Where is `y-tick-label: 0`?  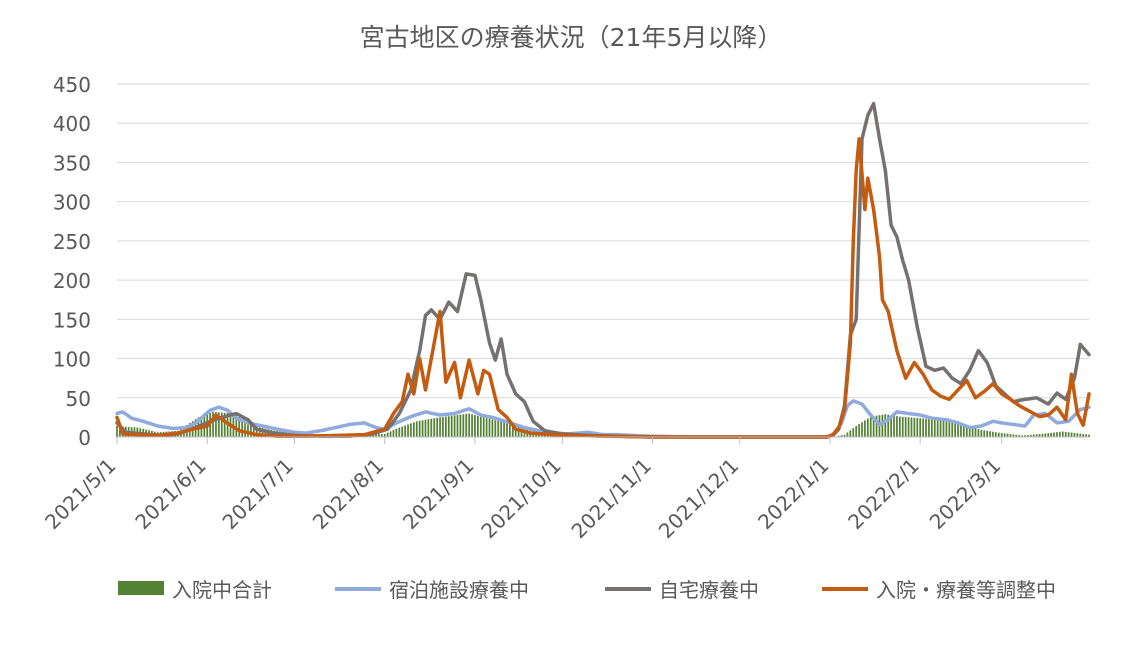 y-tick-label: 0 is located at coordinates (84, 438).